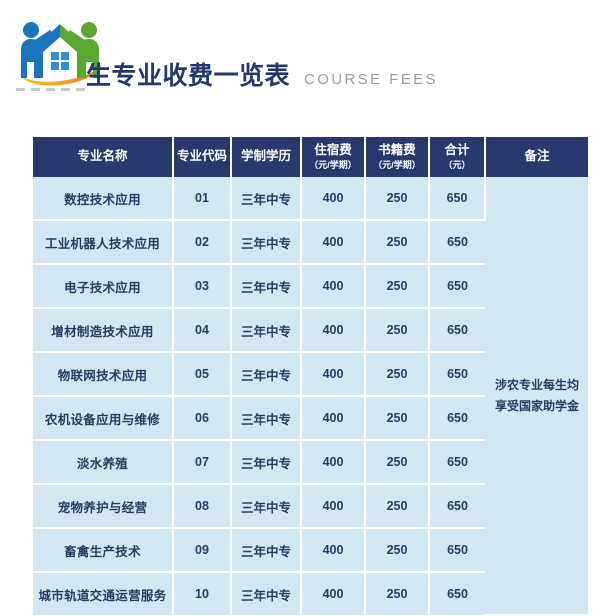 The width and height of the screenshot is (605, 616). What do you see at coordinates (202, 506) in the screenshot?
I see `cell-code: 08` at bounding box center [202, 506].